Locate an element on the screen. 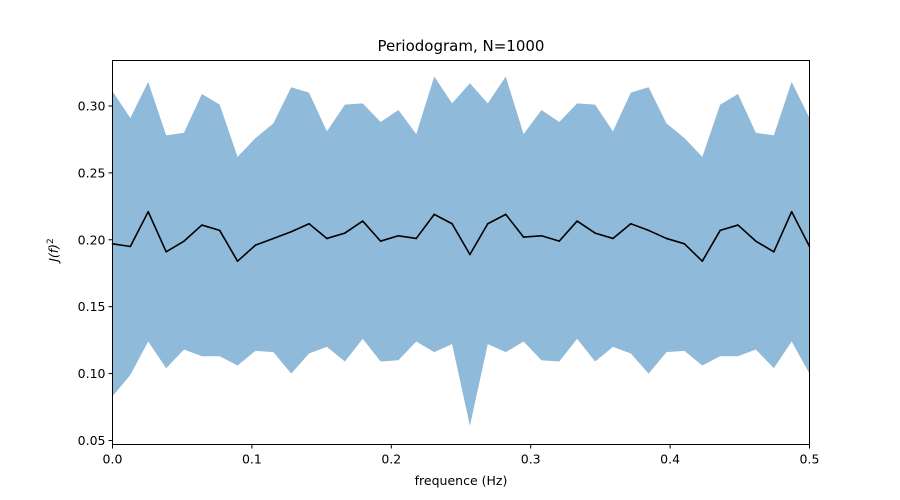 Image resolution: width=900 pixels, height=500 pixels. y-tick-label: 0.10 is located at coordinates (92, 373).